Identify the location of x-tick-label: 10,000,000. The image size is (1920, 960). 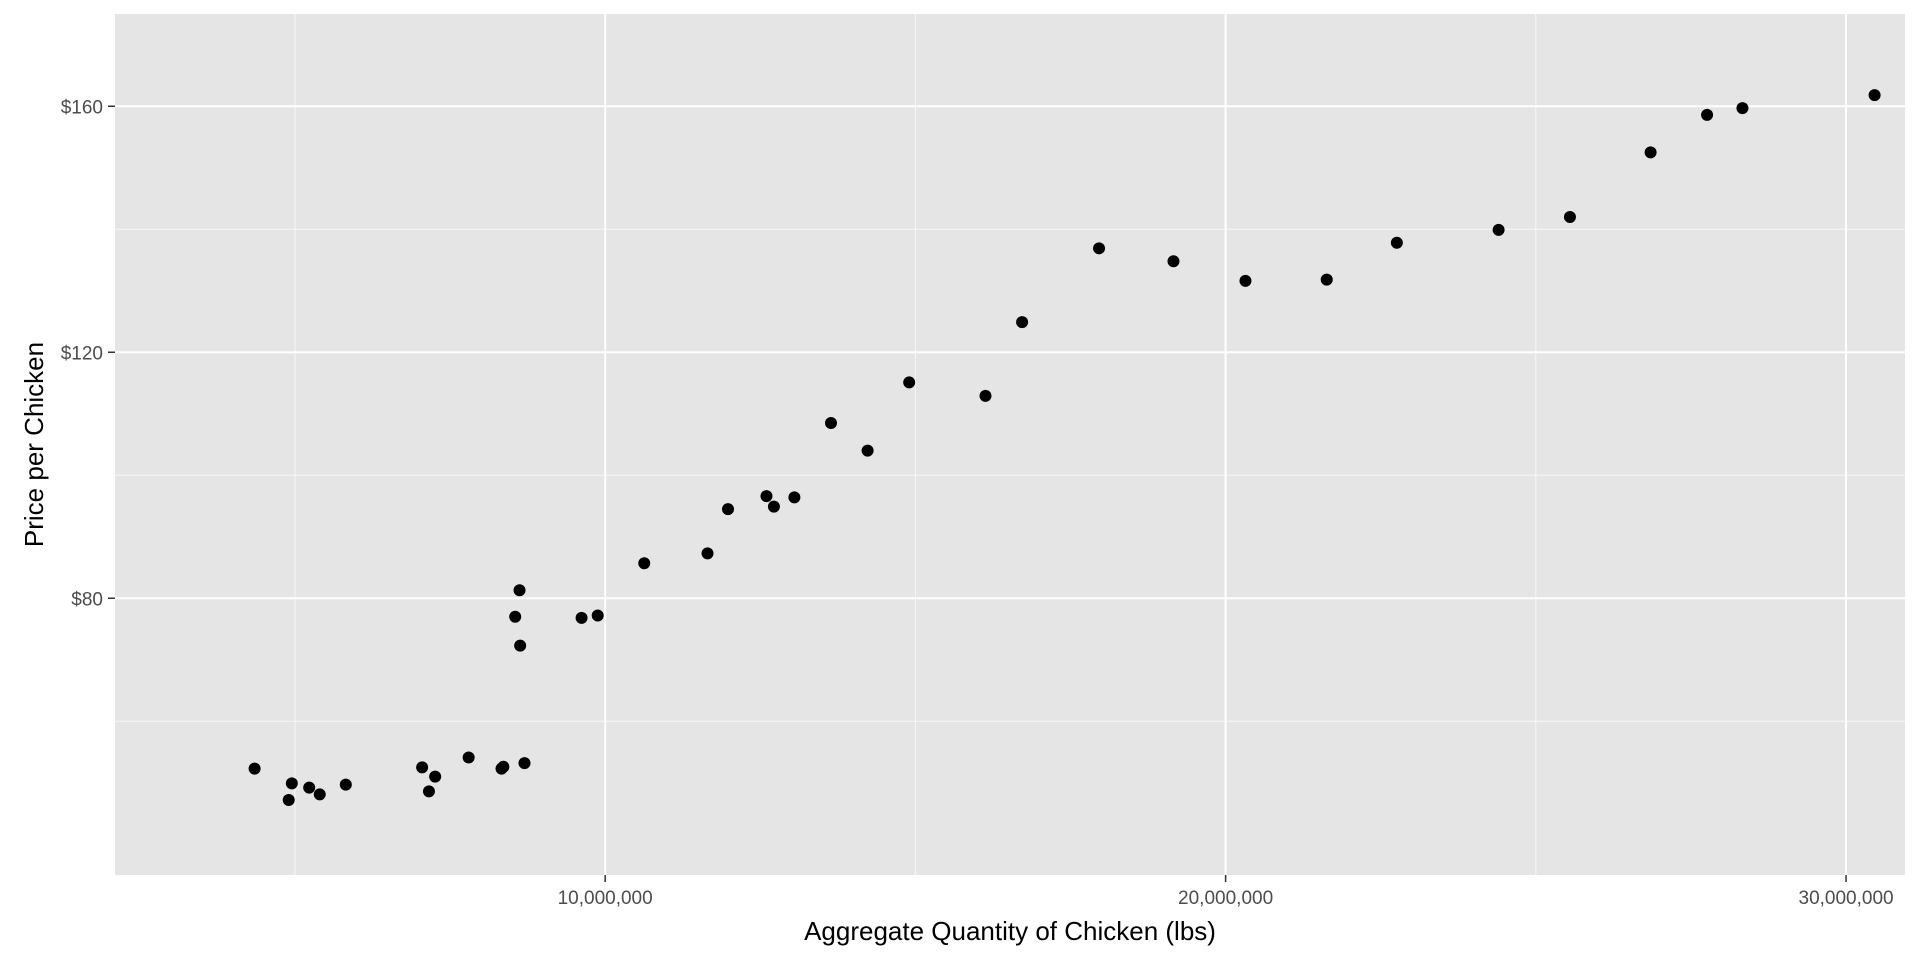
(605, 898).